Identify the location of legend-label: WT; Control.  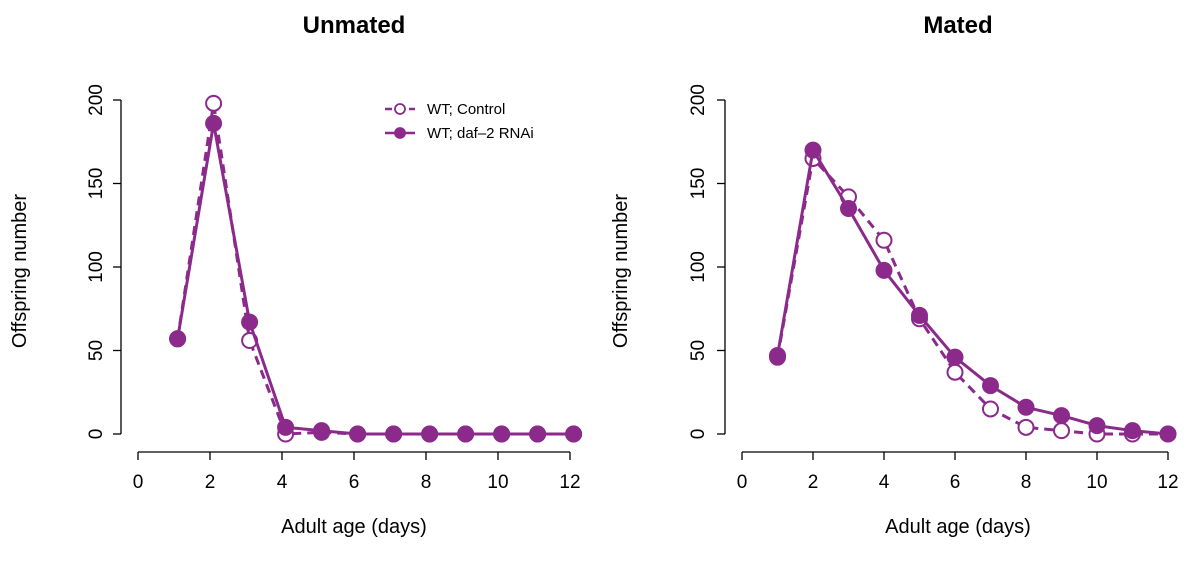
(466, 109).